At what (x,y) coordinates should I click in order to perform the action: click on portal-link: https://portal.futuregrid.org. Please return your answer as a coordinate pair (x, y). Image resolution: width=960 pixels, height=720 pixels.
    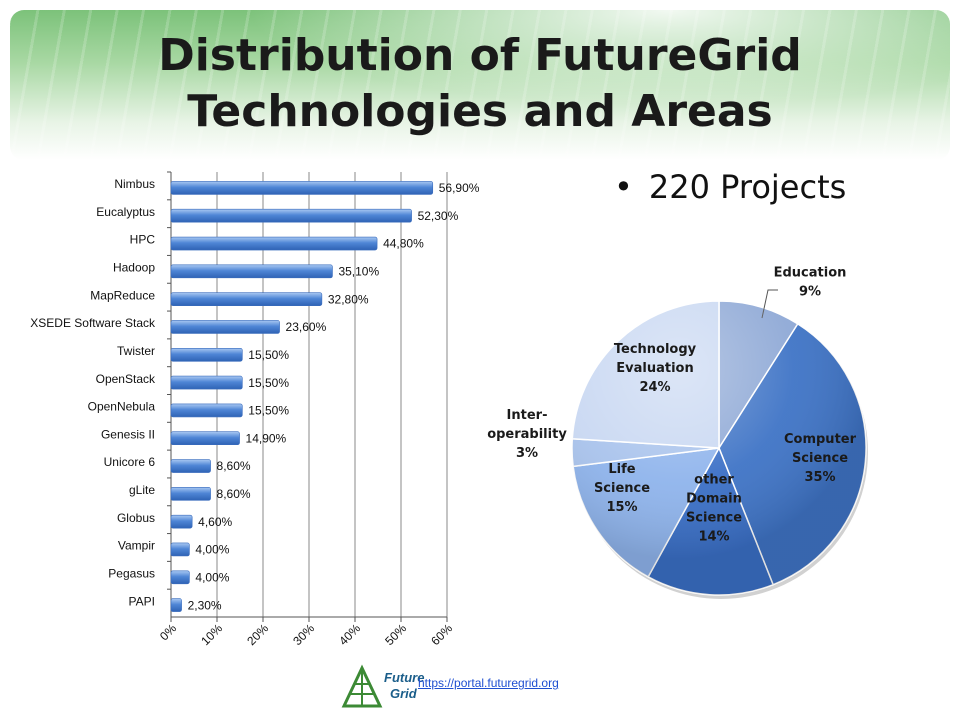
    Looking at the image, I should click on (488, 683).